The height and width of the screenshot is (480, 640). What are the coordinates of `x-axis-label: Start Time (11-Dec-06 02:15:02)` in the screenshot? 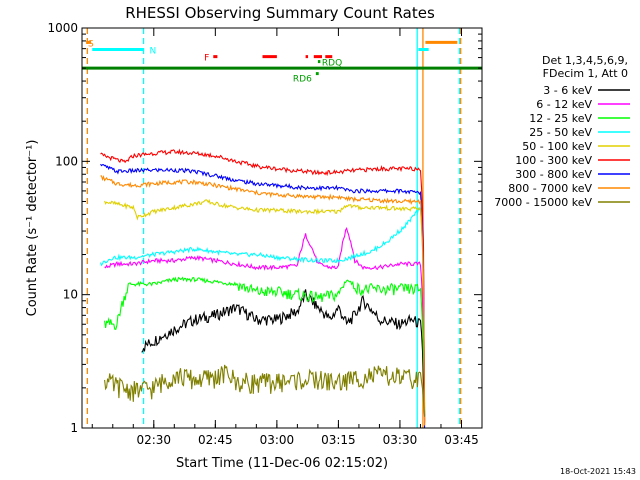 It's located at (282, 463).